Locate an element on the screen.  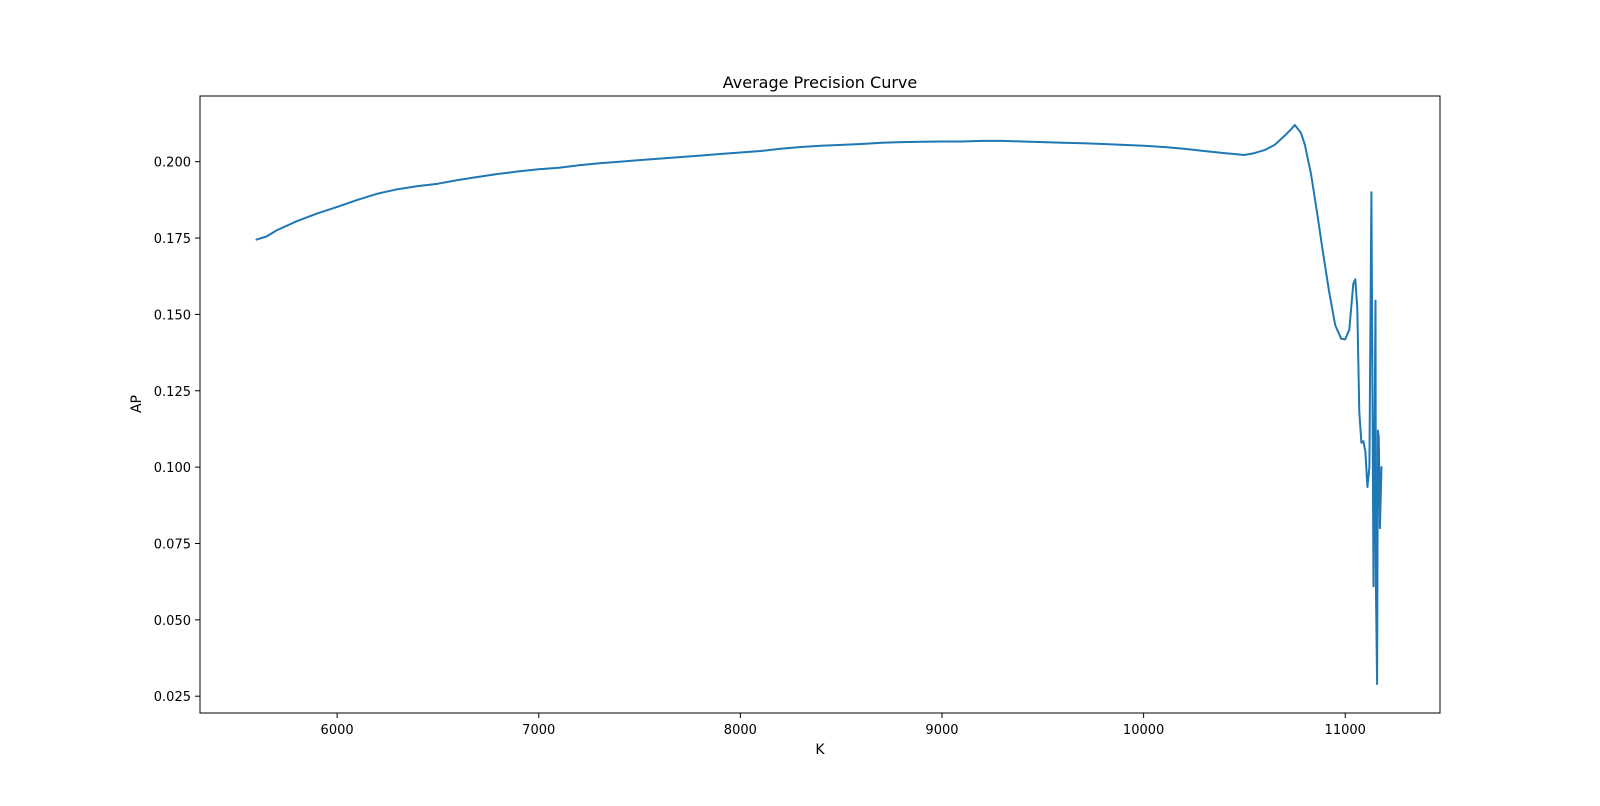
x-tick-label: 10000 is located at coordinates (1143, 730).